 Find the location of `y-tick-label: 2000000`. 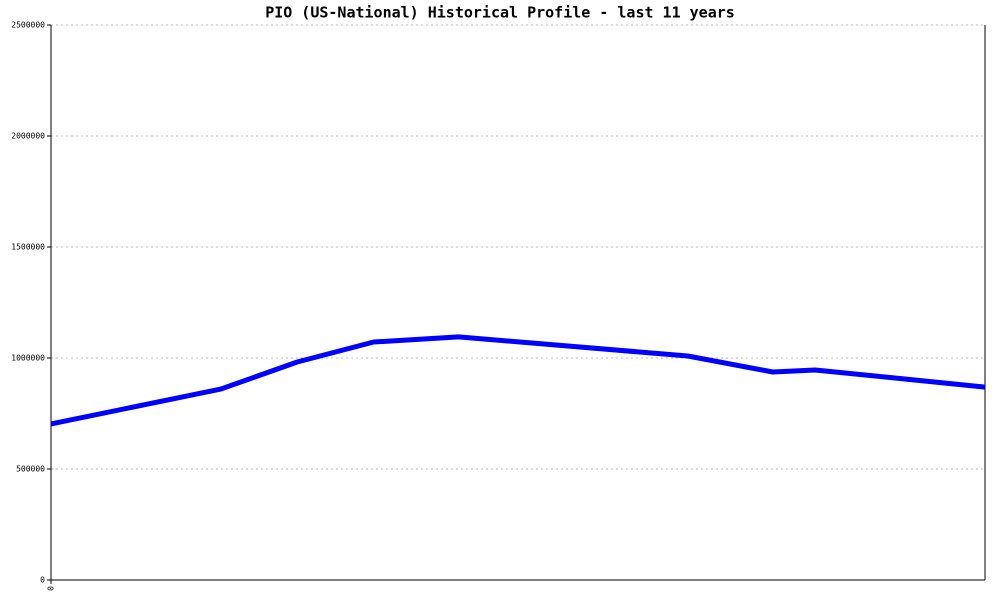

y-tick-label: 2000000 is located at coordinates (28, 136).